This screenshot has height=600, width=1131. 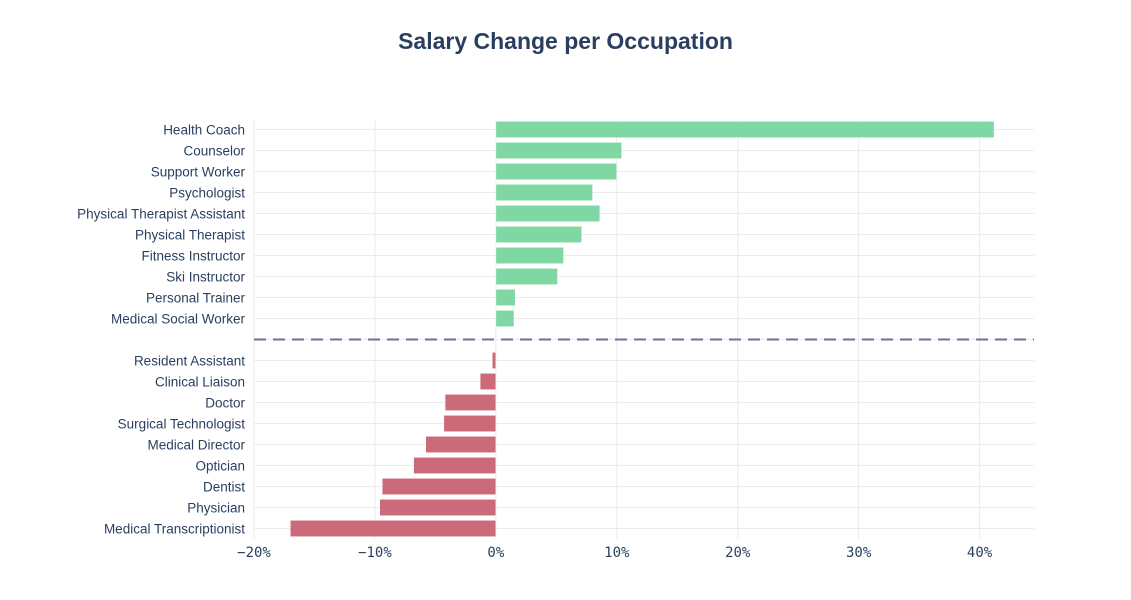 I want to click on x-tick-label: 0%, so click(x=495, y=553).